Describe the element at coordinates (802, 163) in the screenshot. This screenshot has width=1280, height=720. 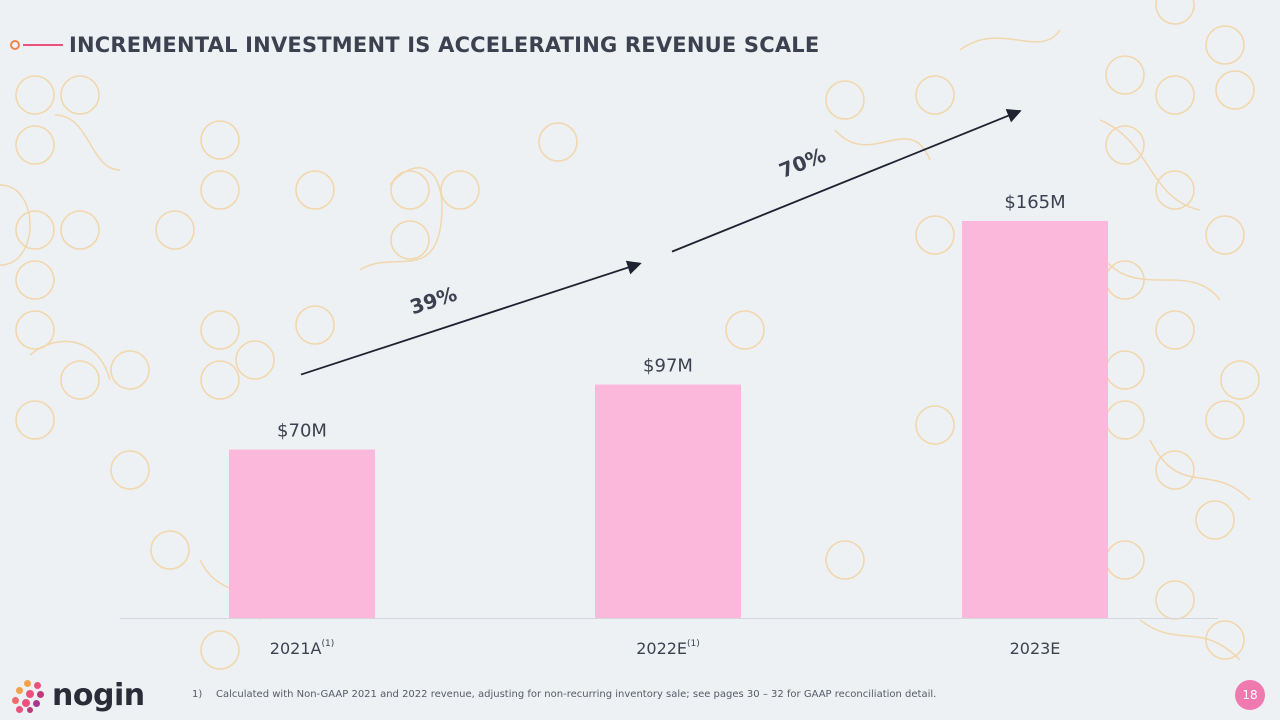
I see `growth-label-2: 70%` at that location.